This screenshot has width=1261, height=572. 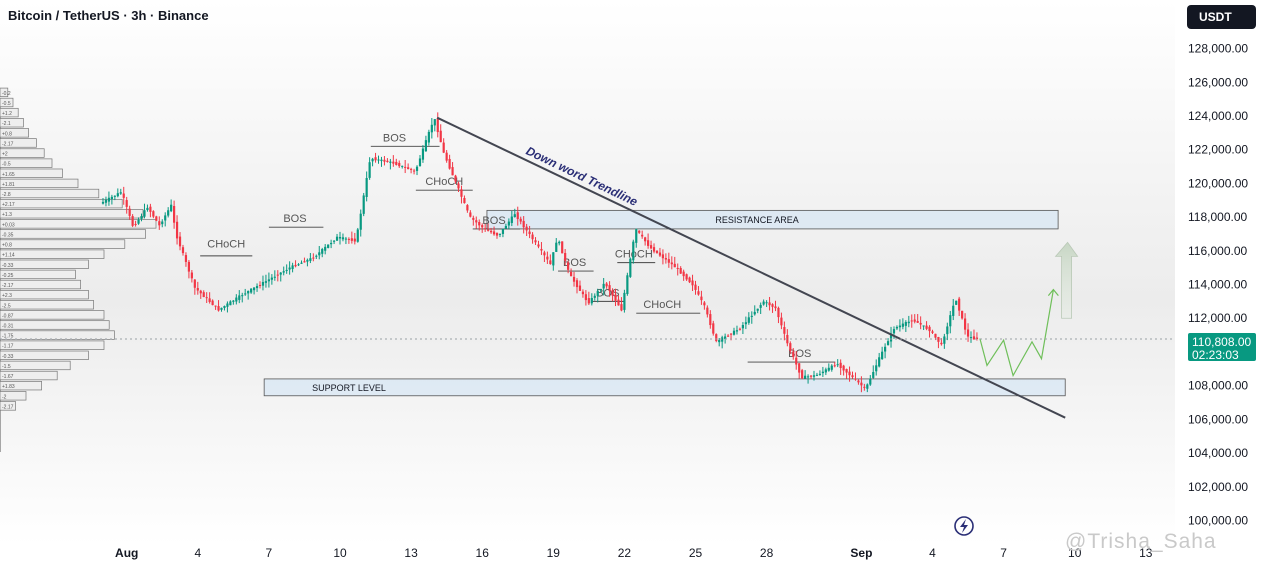 I want to click on replay-icon, so click(x=964, y=526).